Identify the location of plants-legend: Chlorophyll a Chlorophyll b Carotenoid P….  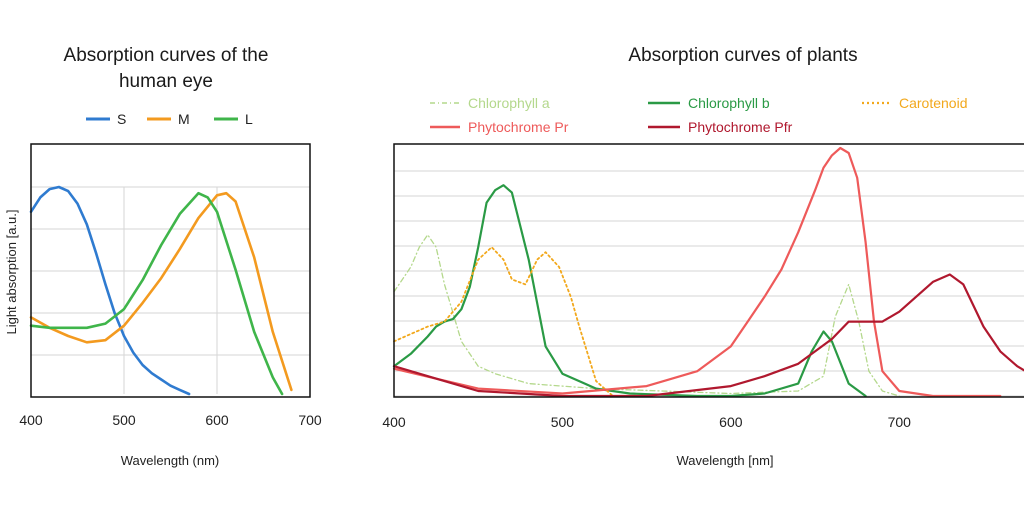
(699, 115).